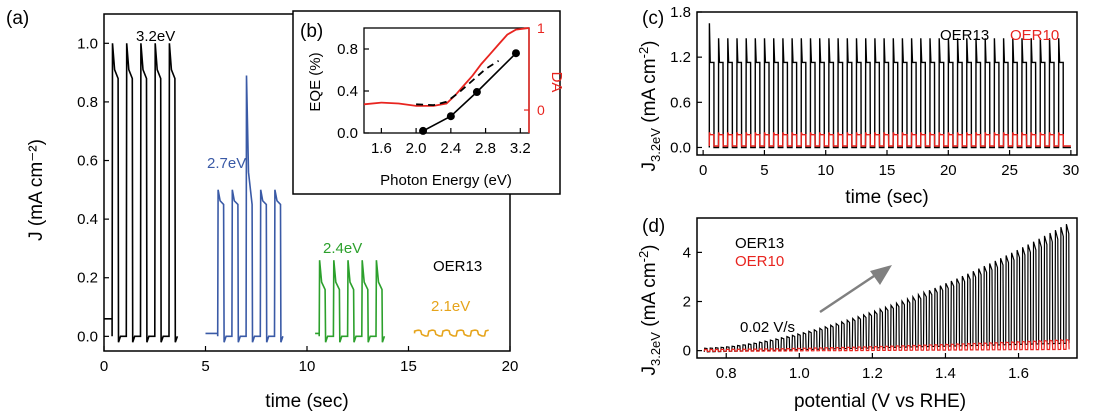  Describe the element at coordinates (886, 197) in the screenshot. I see `panel-c-xlabel: time (sec)` at that location.